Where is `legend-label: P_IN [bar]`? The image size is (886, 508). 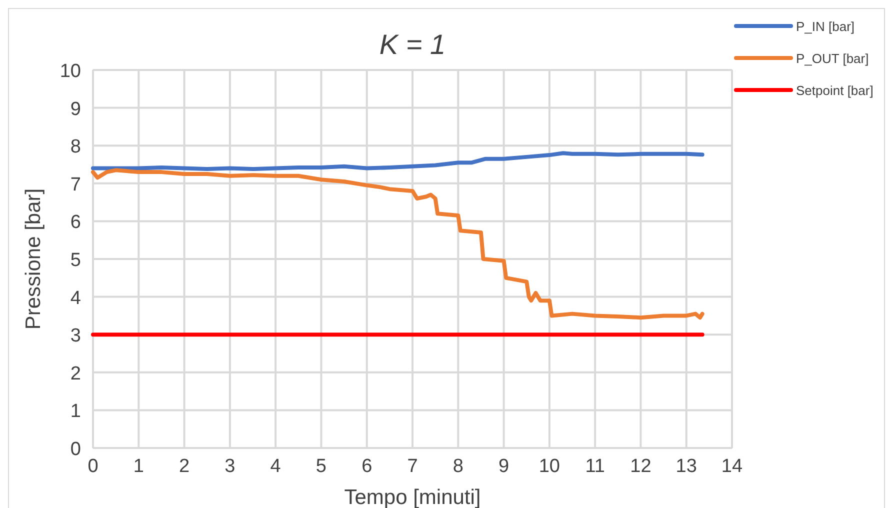
legend-label: P_IN [bar] is located at coordinates (825, 26).